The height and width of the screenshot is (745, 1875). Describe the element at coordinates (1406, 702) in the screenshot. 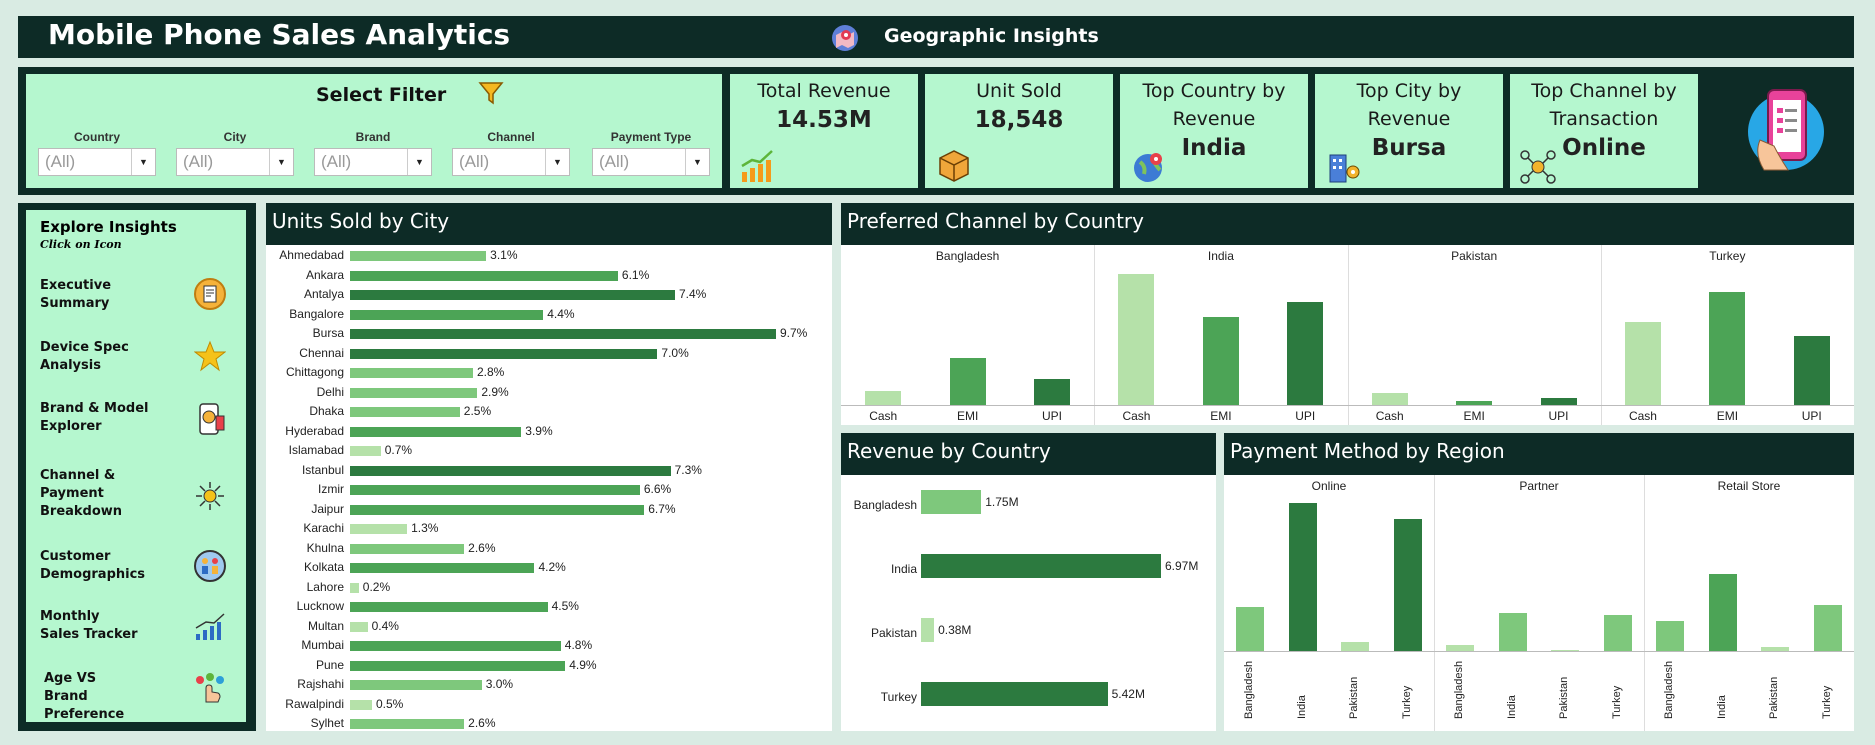

I see `payment-category-label: Turkey` at that location.